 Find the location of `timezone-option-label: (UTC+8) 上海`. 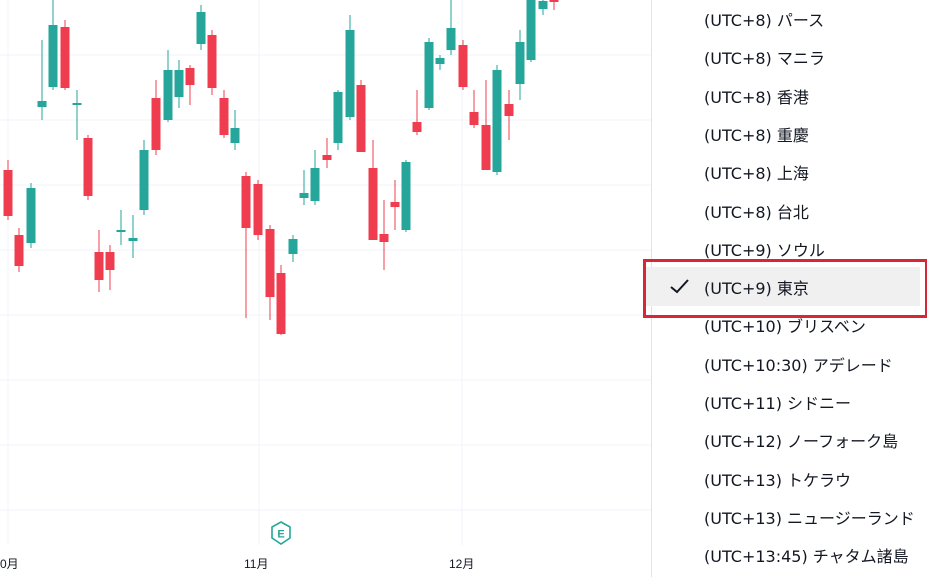

timezone-option-label: (UTC+8) 上海 is located at coordinates (756, 173).